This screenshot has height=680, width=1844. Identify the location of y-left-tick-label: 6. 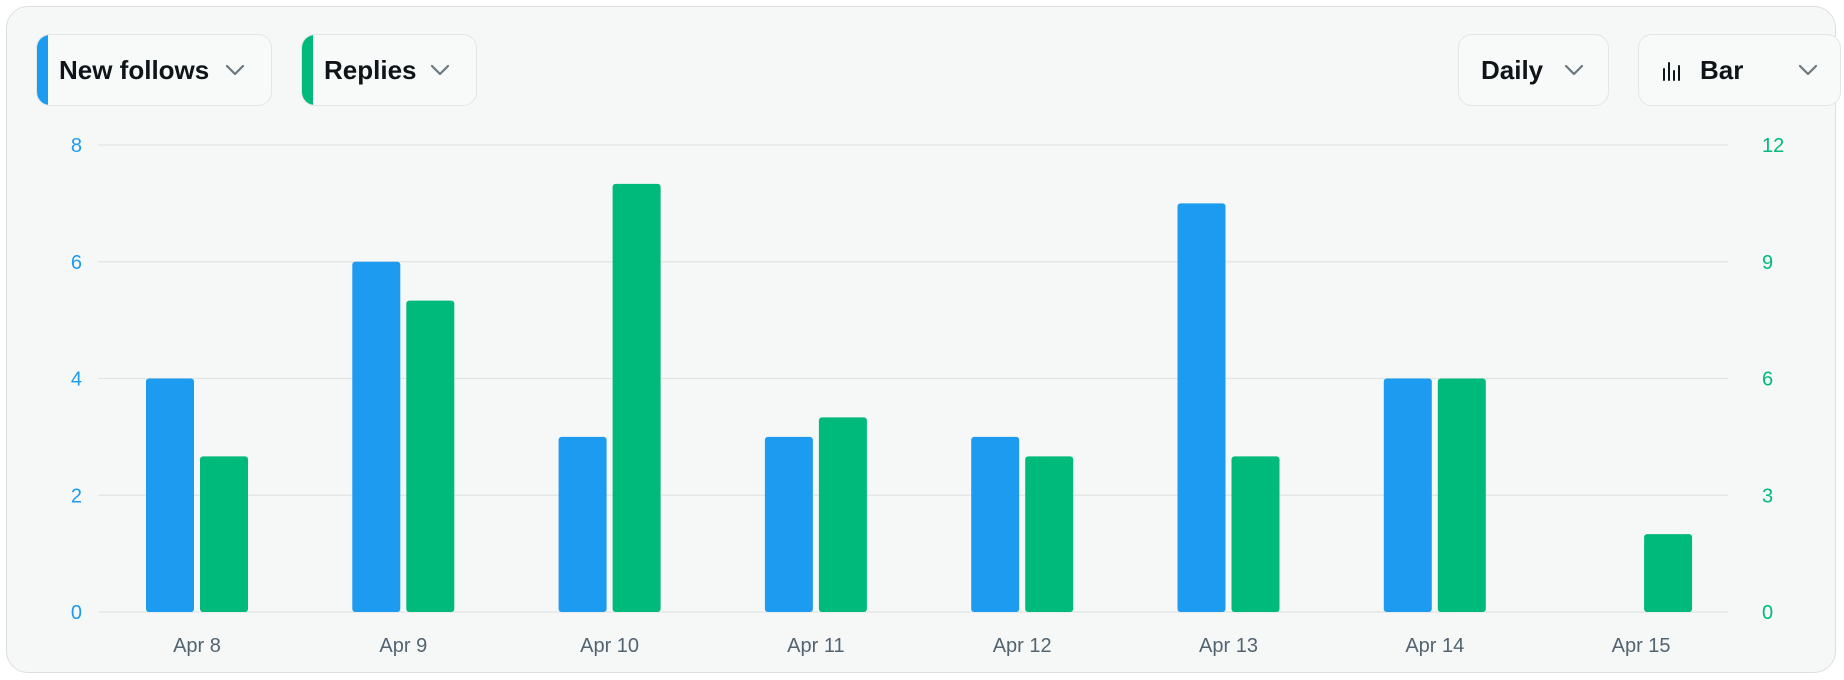
(76, 263).